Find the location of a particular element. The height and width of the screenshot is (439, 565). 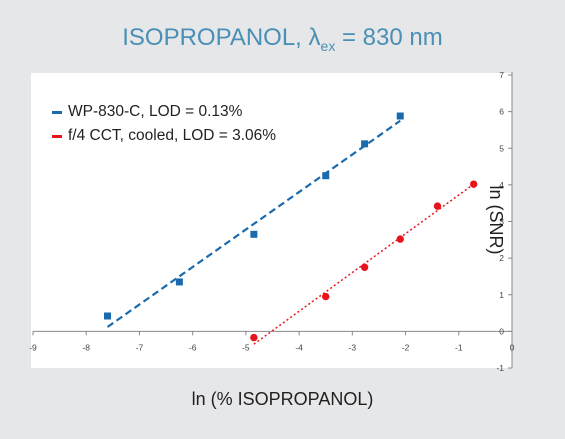

y-tick-label: 3 is located at coordinates (501, 222).